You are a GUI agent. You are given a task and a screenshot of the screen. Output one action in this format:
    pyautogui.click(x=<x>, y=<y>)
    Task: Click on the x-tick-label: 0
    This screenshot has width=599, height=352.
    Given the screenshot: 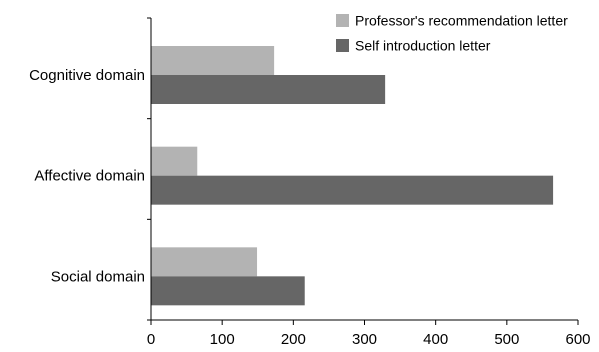 What is the action you would take?
    pyautogui.click(x=151, y=339)
    